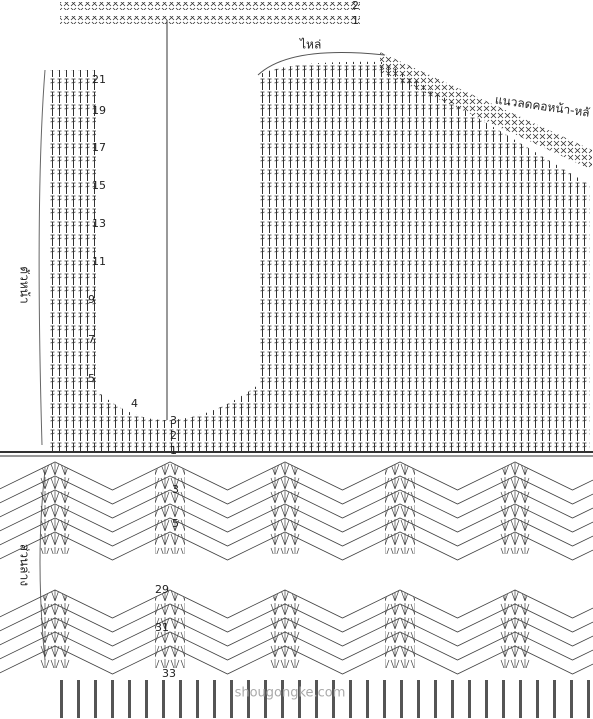 This screenshot has width=593, height=719. What do you see at coordinates (99, 110) in the screenshot?
I see `row-number: 19` at bounding box center [99, 110].